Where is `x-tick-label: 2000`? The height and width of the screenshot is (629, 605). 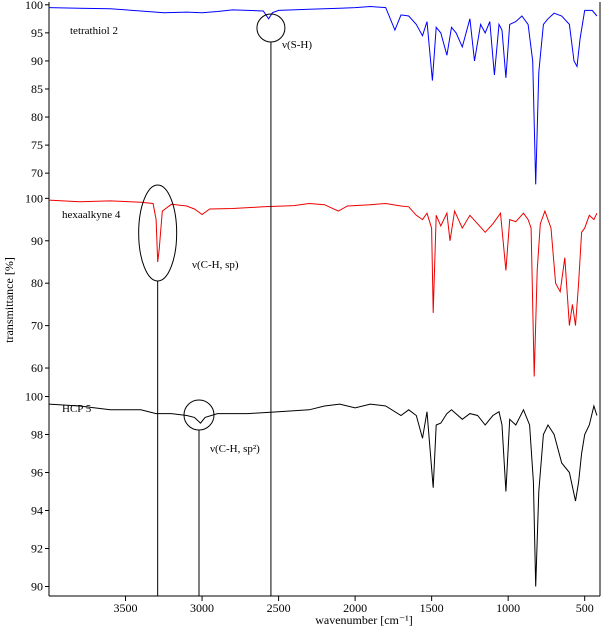 x-tick-label: 2000 is located at coordinates (355, 608).